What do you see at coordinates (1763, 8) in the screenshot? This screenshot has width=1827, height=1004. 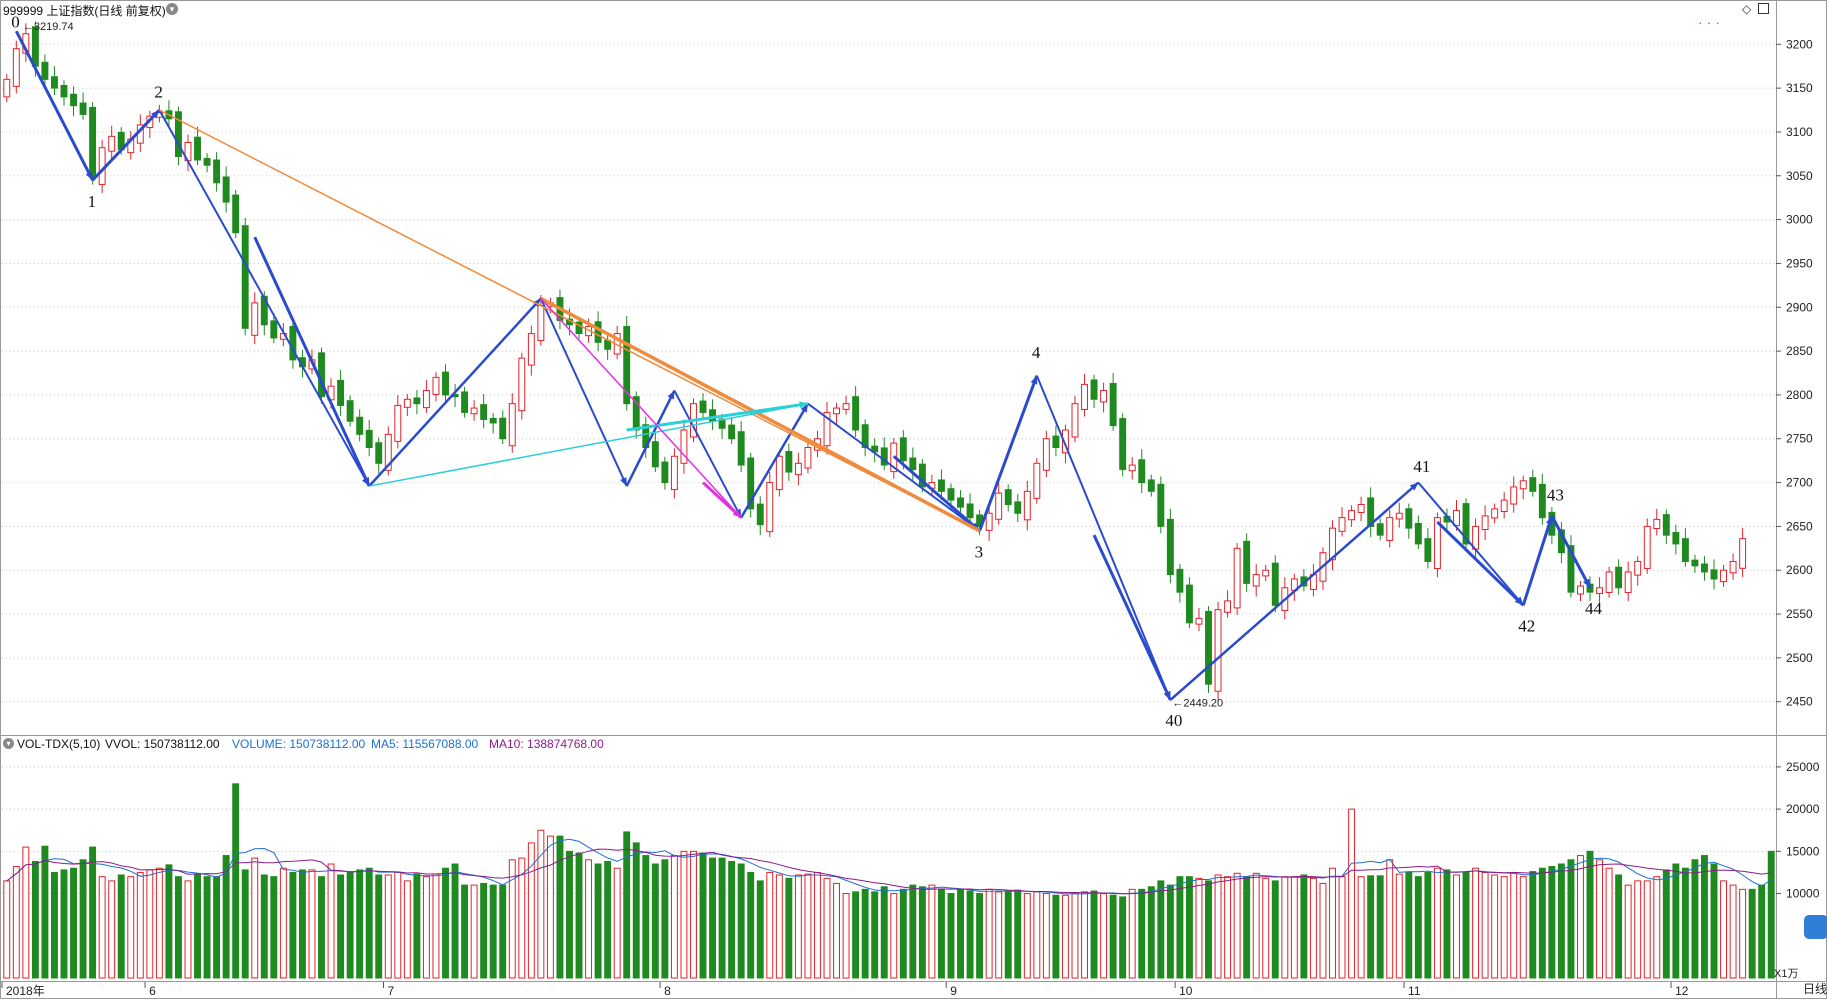 I see `window-toggle-icon` at bounding box center [1763, 8].